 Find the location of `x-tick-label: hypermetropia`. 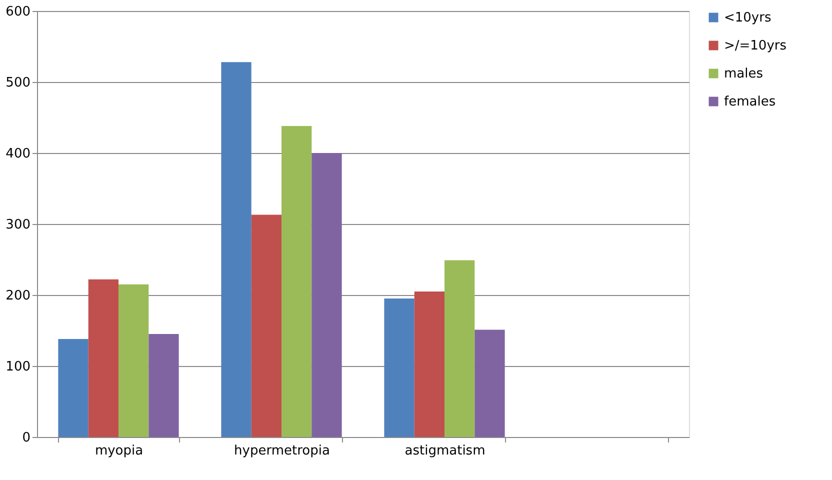

x-tick-label: hypermetropia is located at coordinates (282, 451).